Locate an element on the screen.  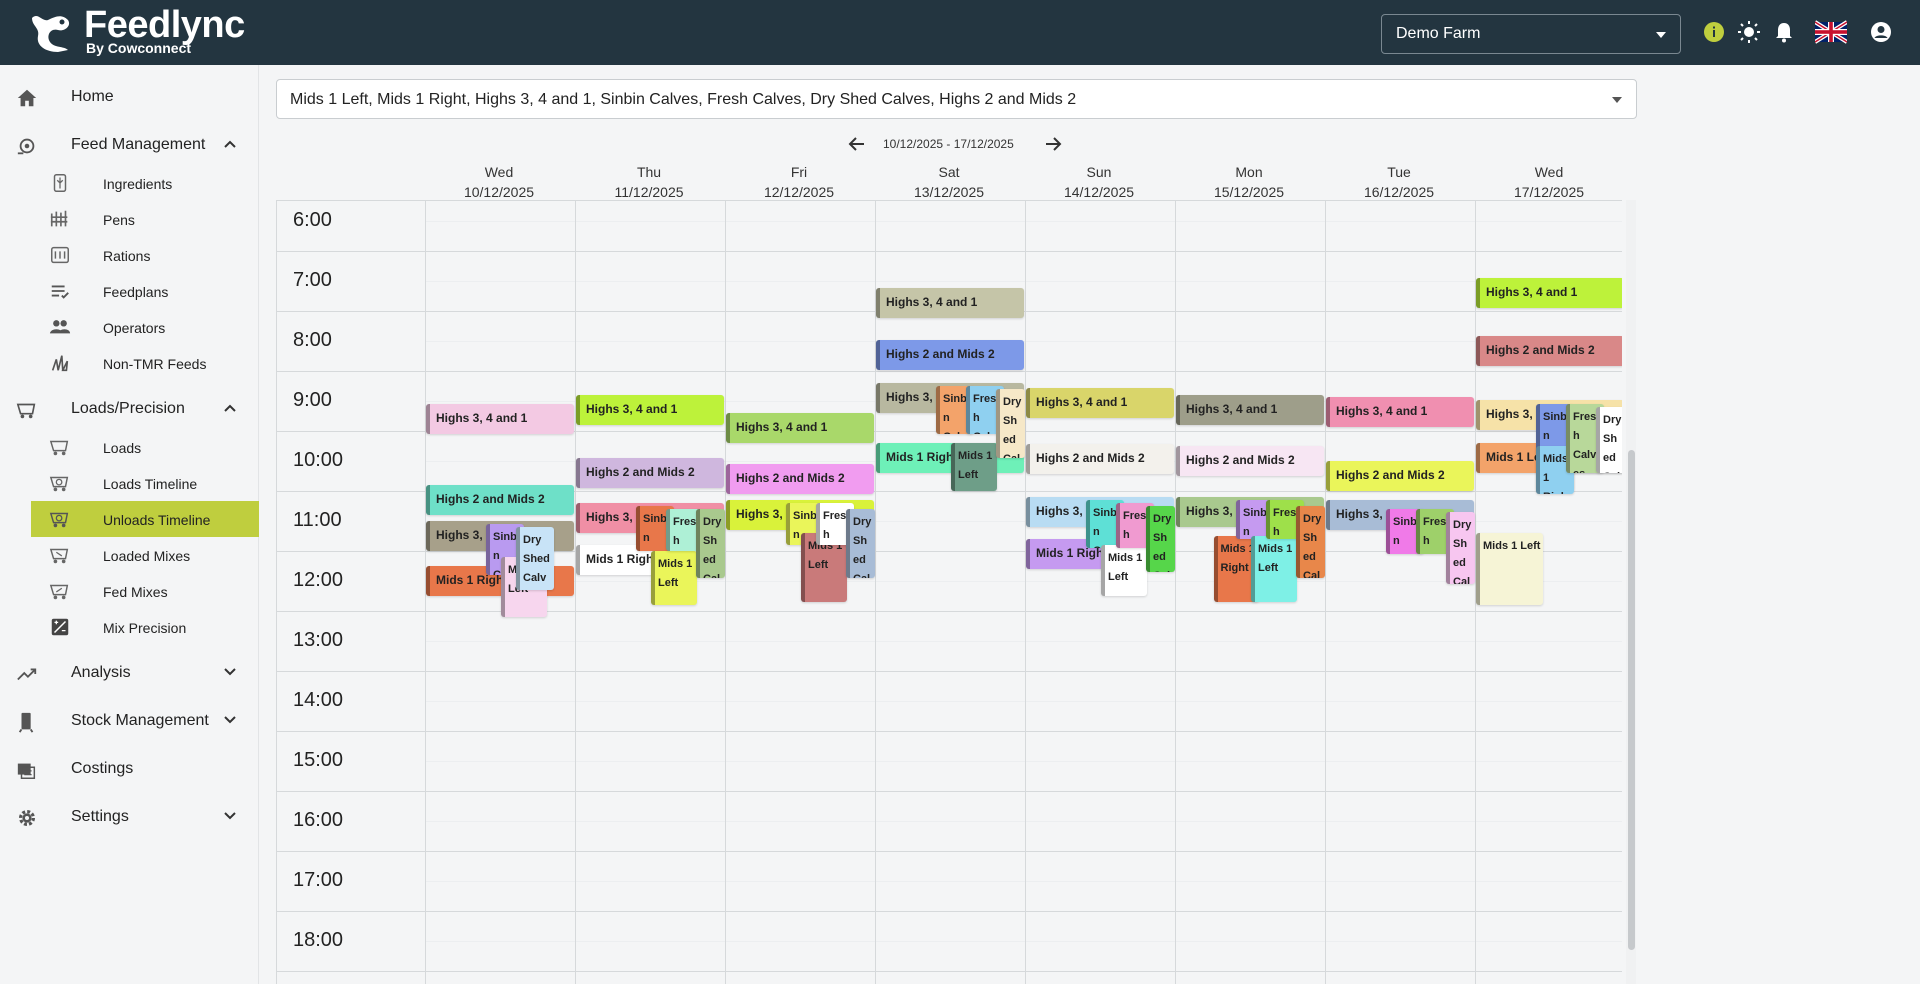
day-header-weekday: Thu is located at coordinates (649, 172).